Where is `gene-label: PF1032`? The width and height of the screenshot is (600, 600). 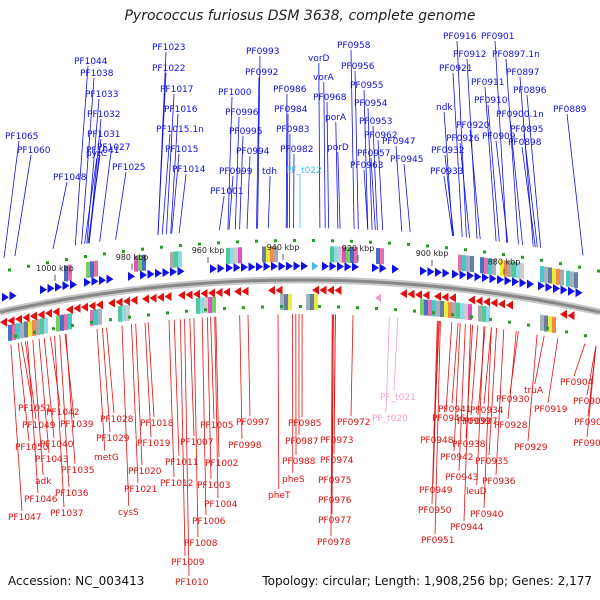
gene-label: PF1032 is located at coordinates (104, 115).